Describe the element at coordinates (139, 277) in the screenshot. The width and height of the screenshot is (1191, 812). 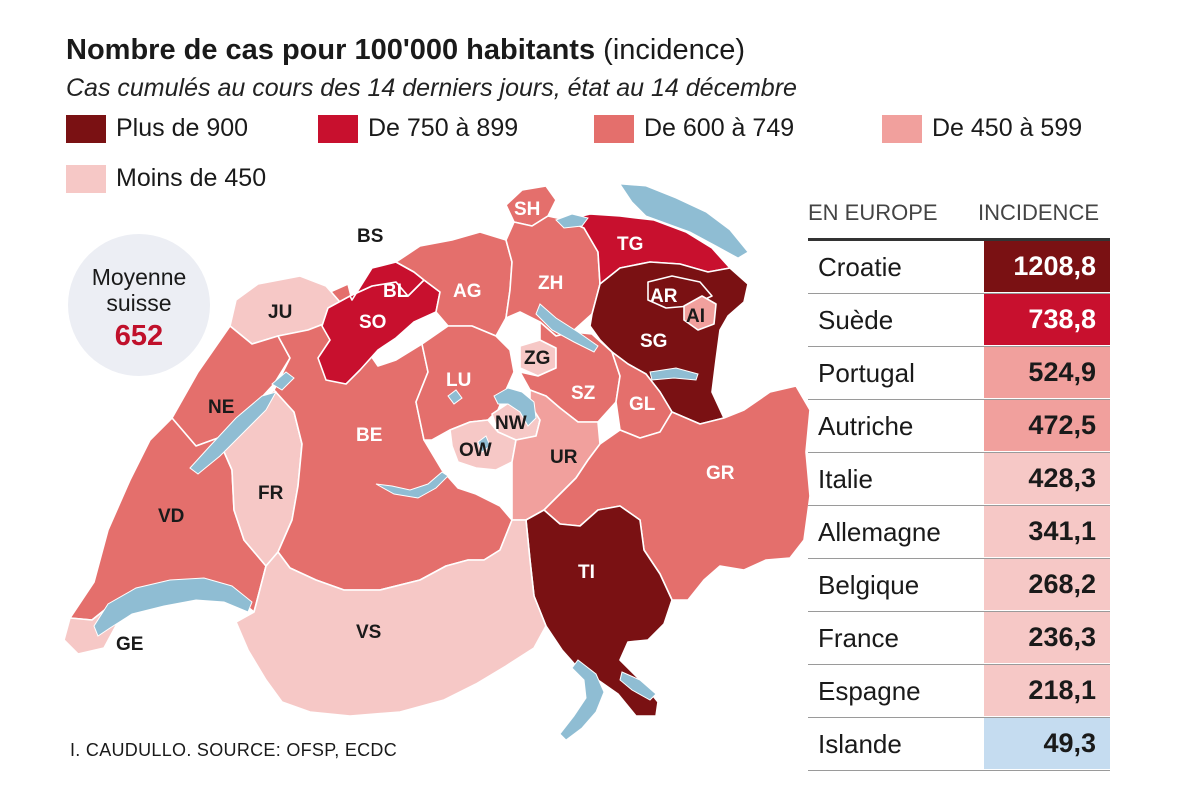
I see `average-label-line1: Moyenne` at that location.